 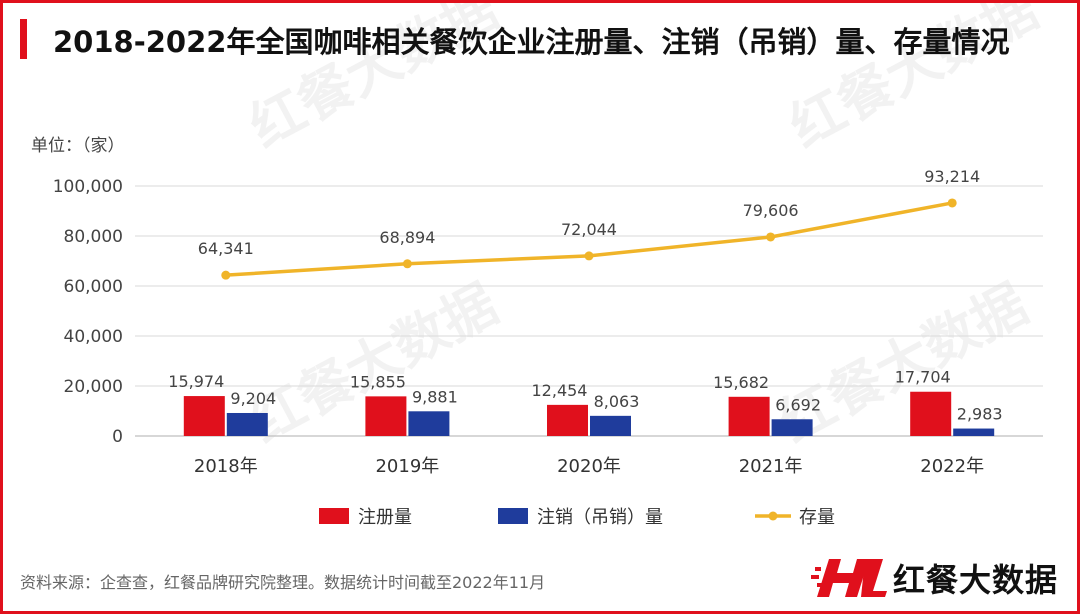 I want to click on legend-swatch-registered, so click(x=334, y=516).